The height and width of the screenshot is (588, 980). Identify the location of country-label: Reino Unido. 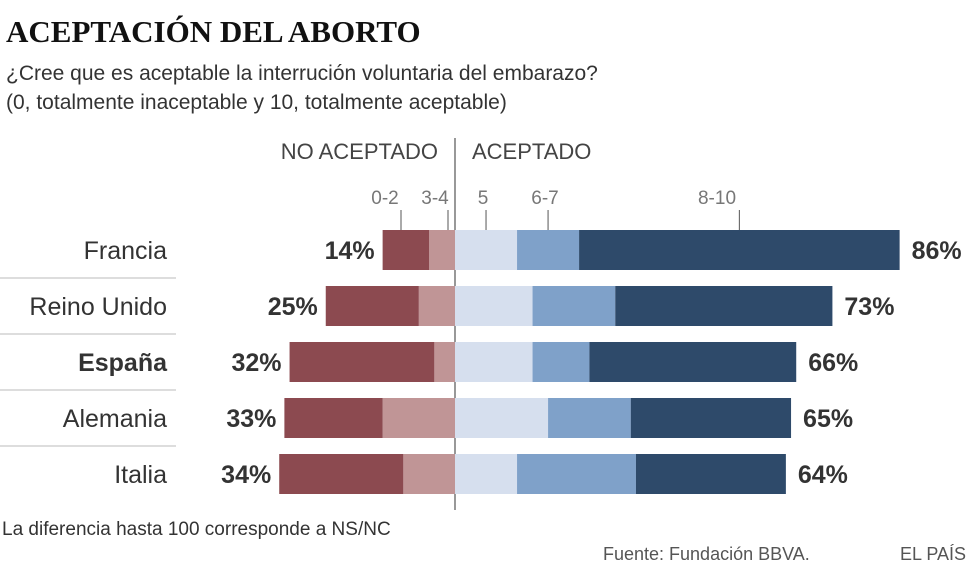
(98, 307).